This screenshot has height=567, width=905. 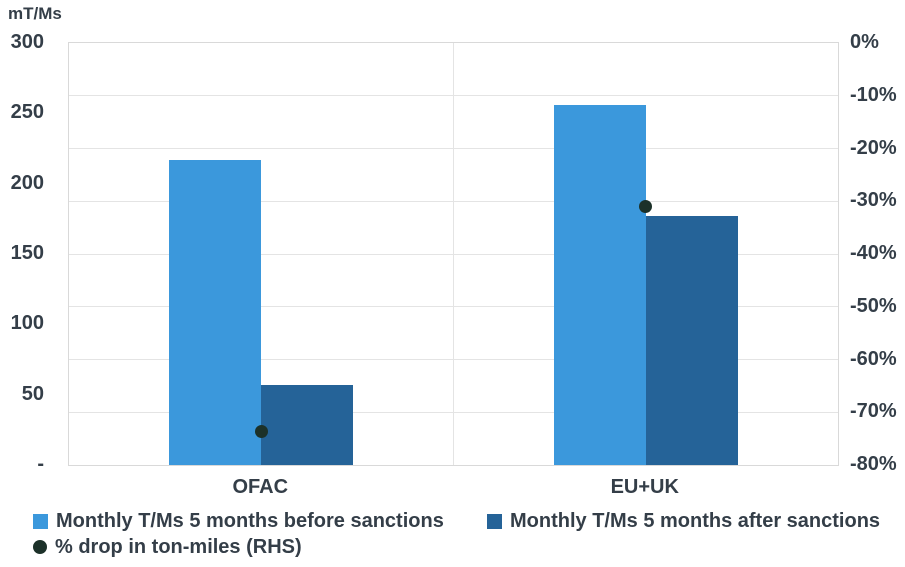 I want to click on gridline-category-divider, so click(x=453, y=254).